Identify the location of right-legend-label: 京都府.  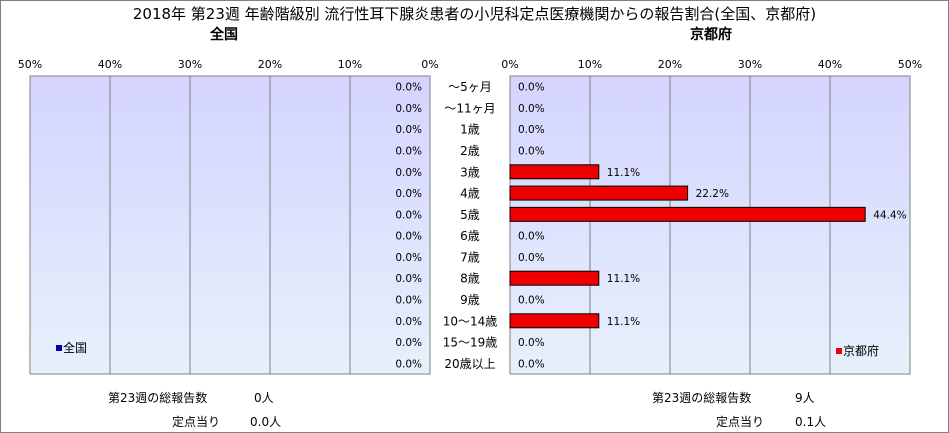
(861, 350).